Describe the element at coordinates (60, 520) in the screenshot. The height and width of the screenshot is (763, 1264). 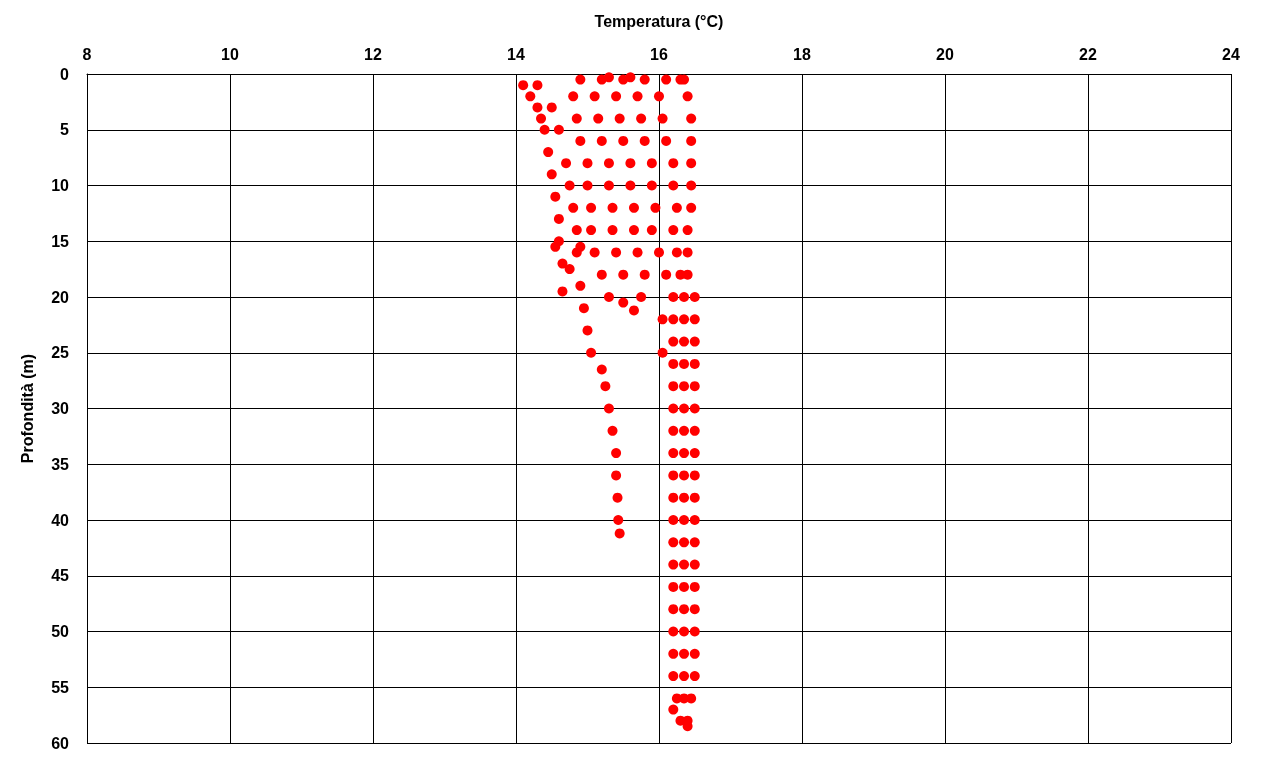
I see `y-tick-label: 40` at that location.